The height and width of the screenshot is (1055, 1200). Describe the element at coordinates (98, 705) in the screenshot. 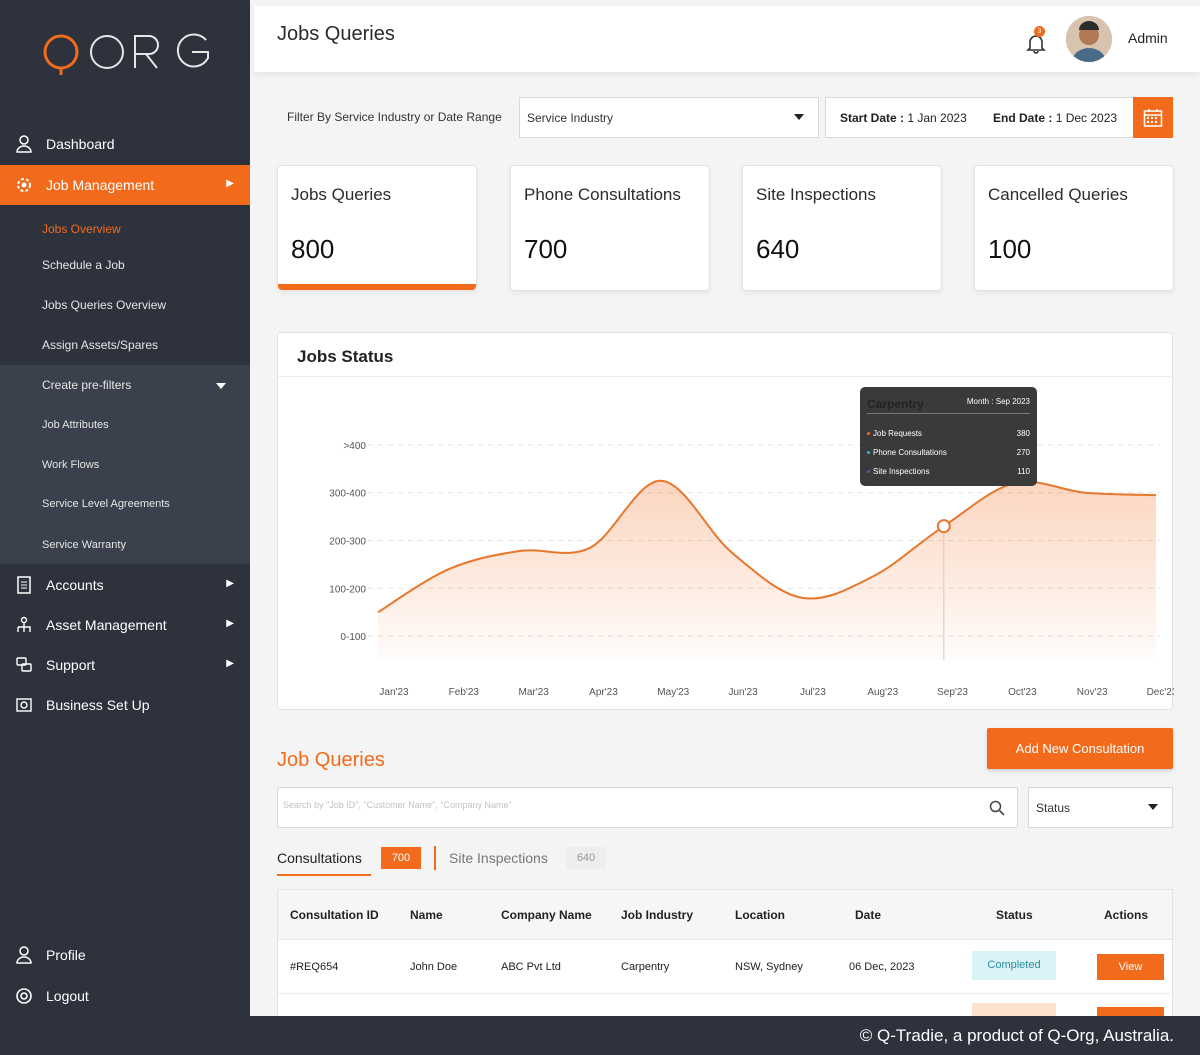

I see `sidebar-item-label: Business Set Up` at that location.